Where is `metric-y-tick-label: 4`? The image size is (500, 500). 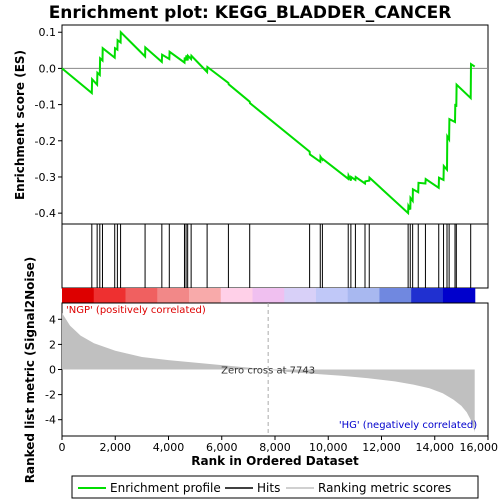
metric-y-tick-label: 4 is located at coordinates (52, 319).